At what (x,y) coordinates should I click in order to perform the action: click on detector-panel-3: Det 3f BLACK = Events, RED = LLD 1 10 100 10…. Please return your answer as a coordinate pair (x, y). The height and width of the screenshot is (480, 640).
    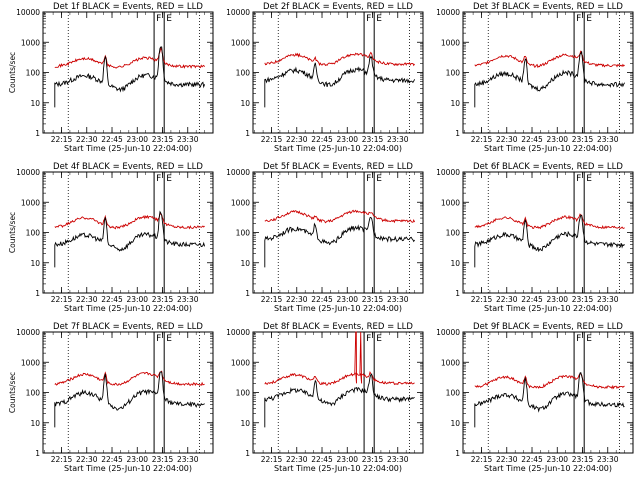
    Looking at the image, I should click on (535, 77).